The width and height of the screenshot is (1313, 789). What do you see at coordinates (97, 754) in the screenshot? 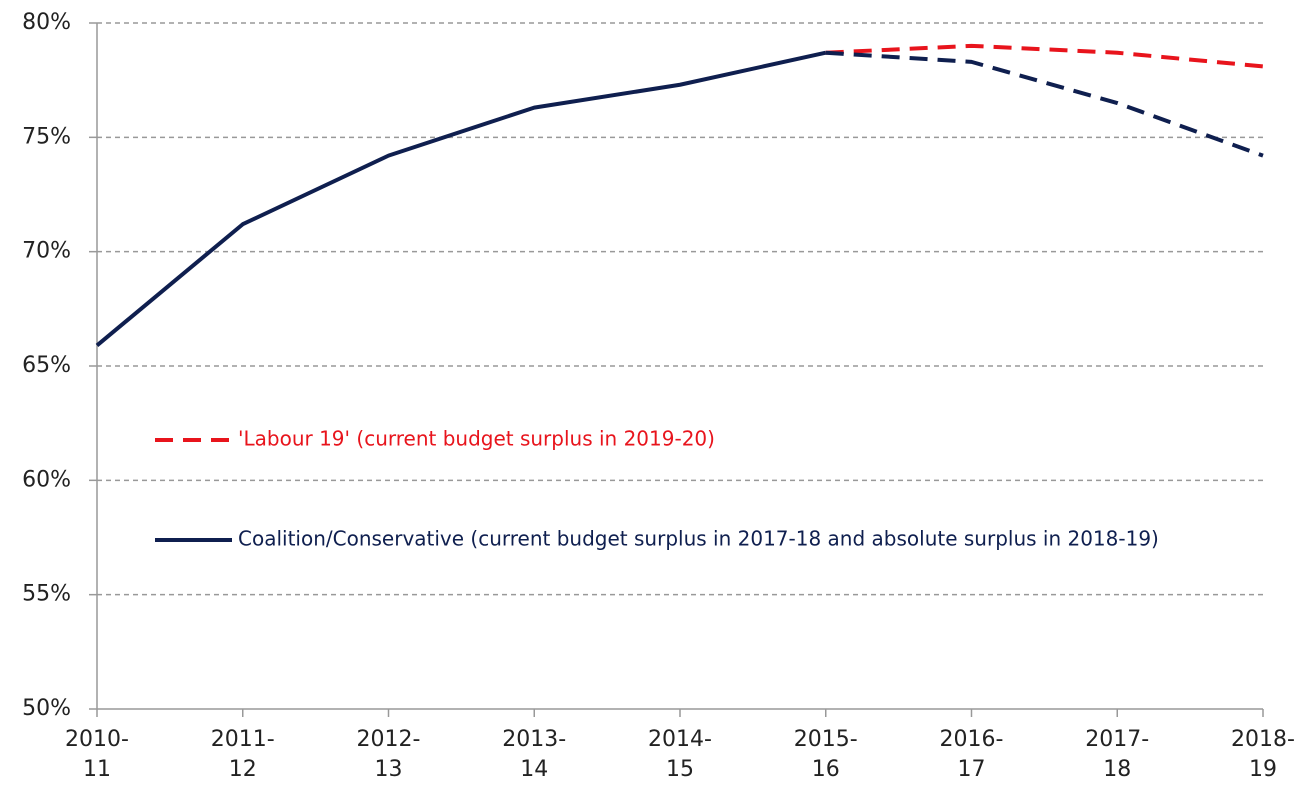
I see `x-tick-label: 2010-11` at bounding box center [97, 754].